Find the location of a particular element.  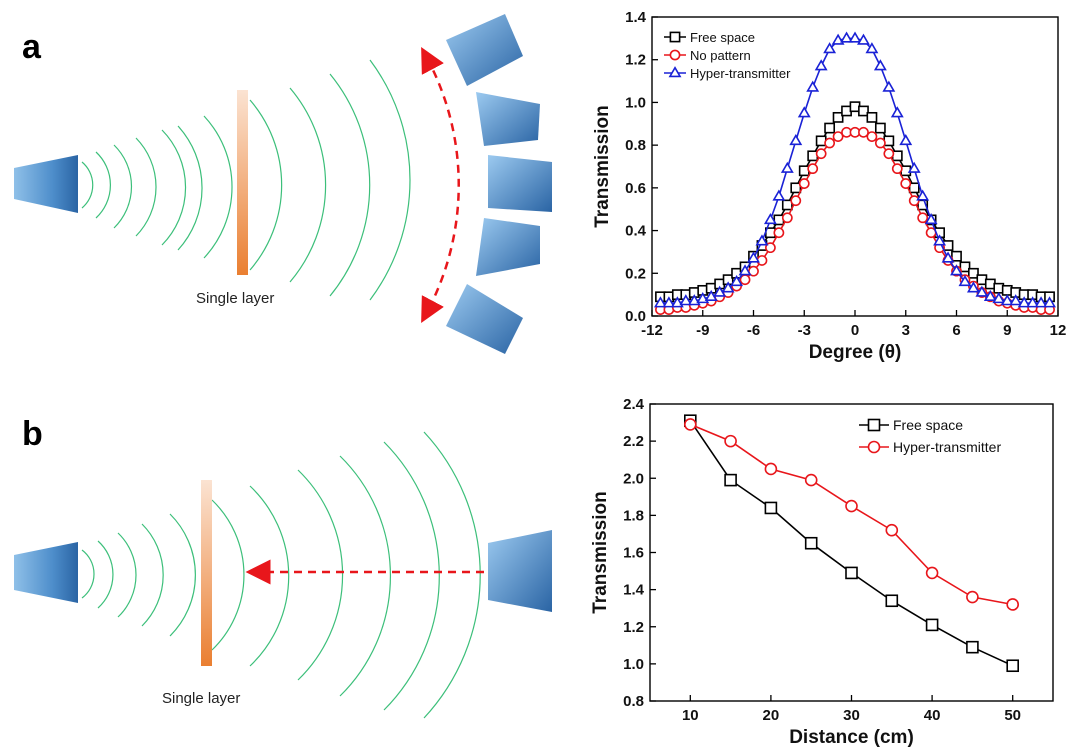

chart-a-xtick-label: -6 is located at coordinates (753, 330).